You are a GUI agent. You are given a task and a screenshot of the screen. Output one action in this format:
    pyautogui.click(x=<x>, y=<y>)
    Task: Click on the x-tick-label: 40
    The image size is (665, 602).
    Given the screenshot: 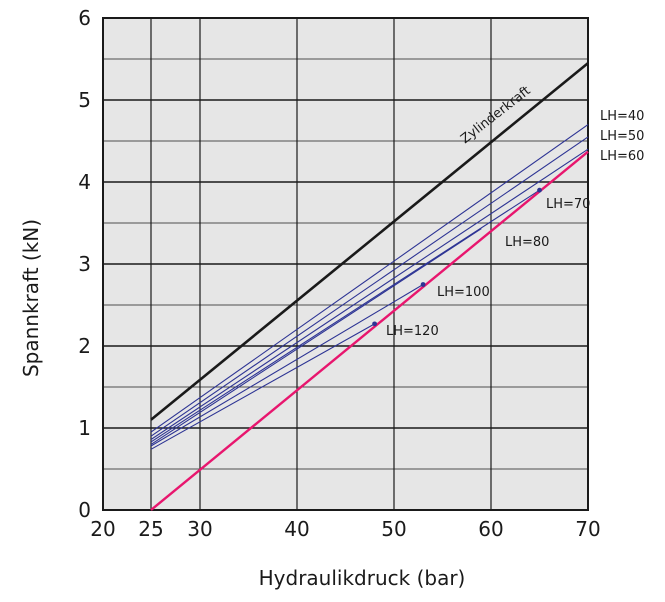 What is the action you would take?
    pyautogui.click(x=296, y=529)
    